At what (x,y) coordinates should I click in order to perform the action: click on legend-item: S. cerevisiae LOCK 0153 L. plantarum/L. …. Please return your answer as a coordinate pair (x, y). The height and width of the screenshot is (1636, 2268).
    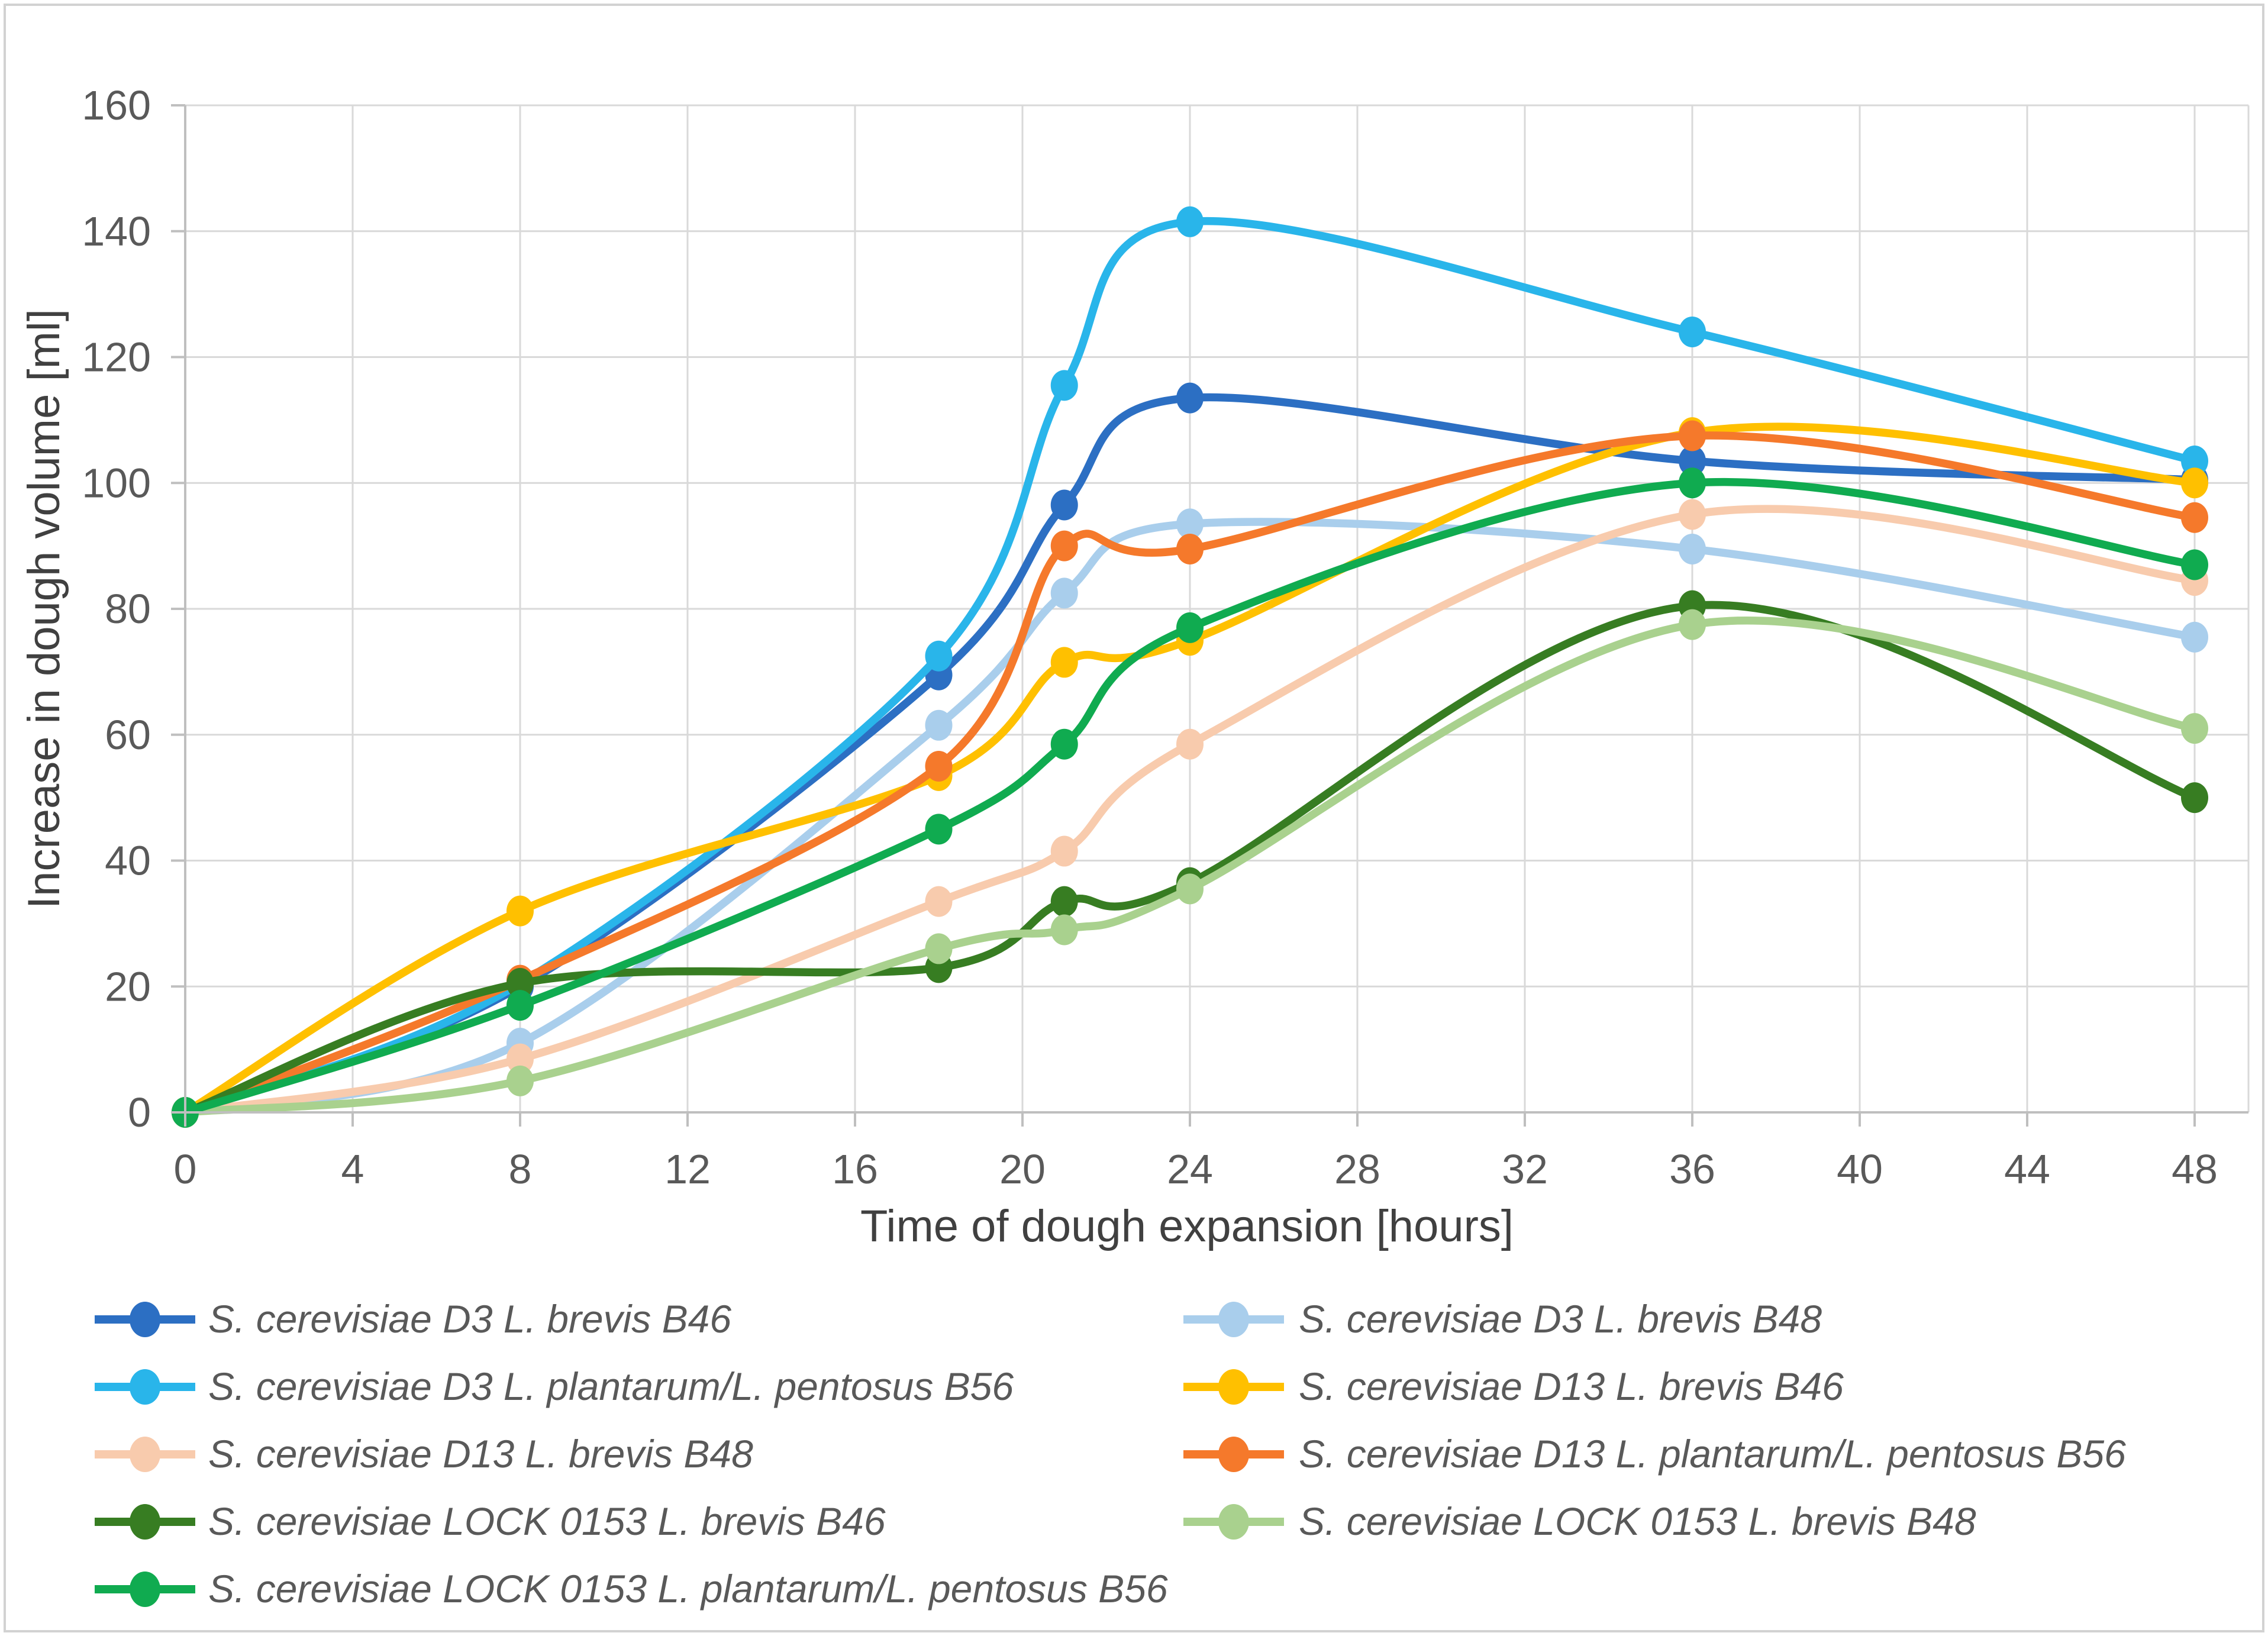
    Looking at the image, I should click on (631, 1589).